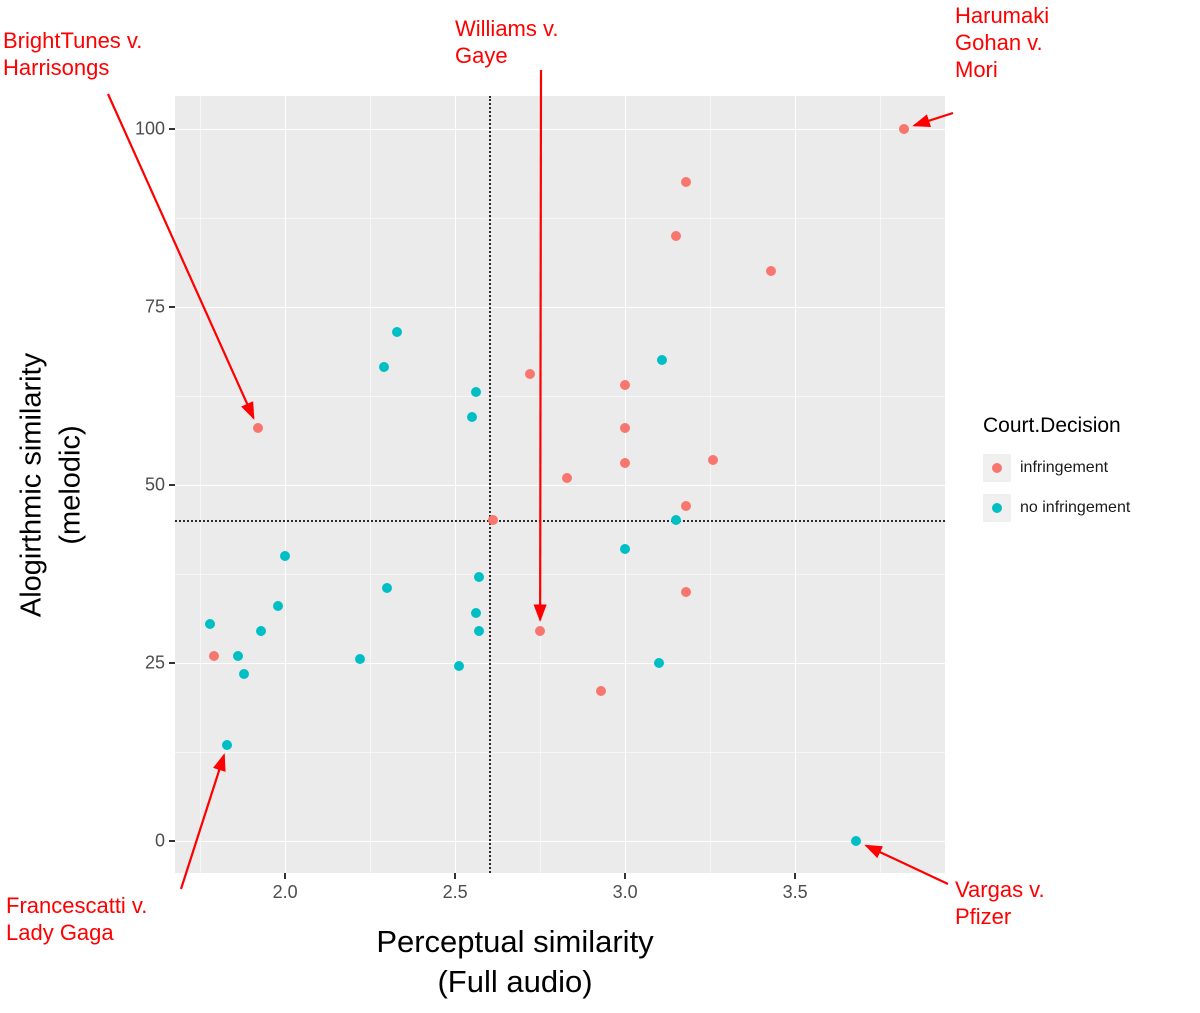 The width and height of the screenshot is (1200, 1013). What do you see at coordinates (515, 941) in the screenshot?
I see `x-axis-title-line1: Perceptual similarity` at bounding box center [515, 941].